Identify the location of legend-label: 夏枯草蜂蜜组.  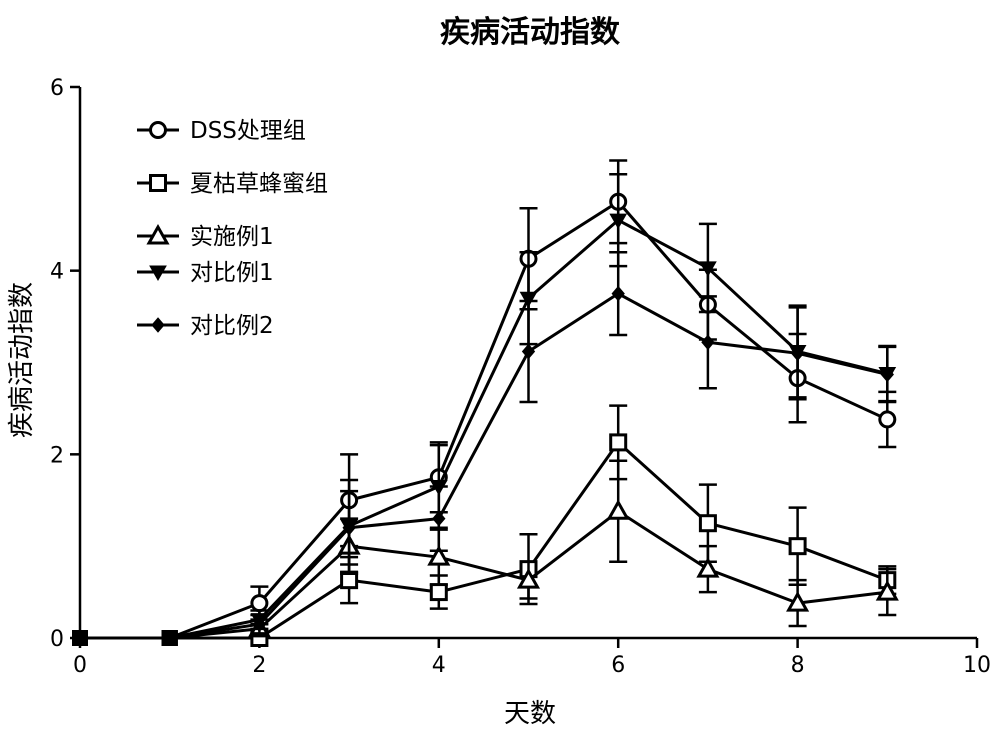
(259, 184).